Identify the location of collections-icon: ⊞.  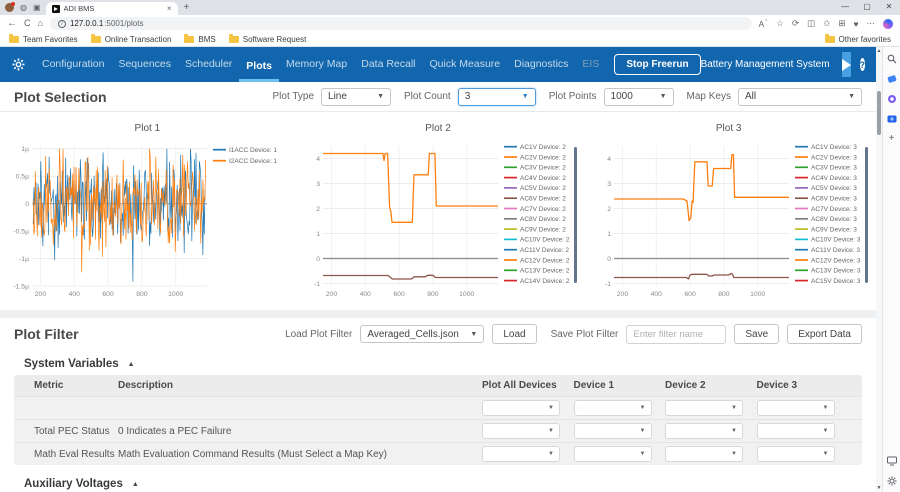
(842, 23).